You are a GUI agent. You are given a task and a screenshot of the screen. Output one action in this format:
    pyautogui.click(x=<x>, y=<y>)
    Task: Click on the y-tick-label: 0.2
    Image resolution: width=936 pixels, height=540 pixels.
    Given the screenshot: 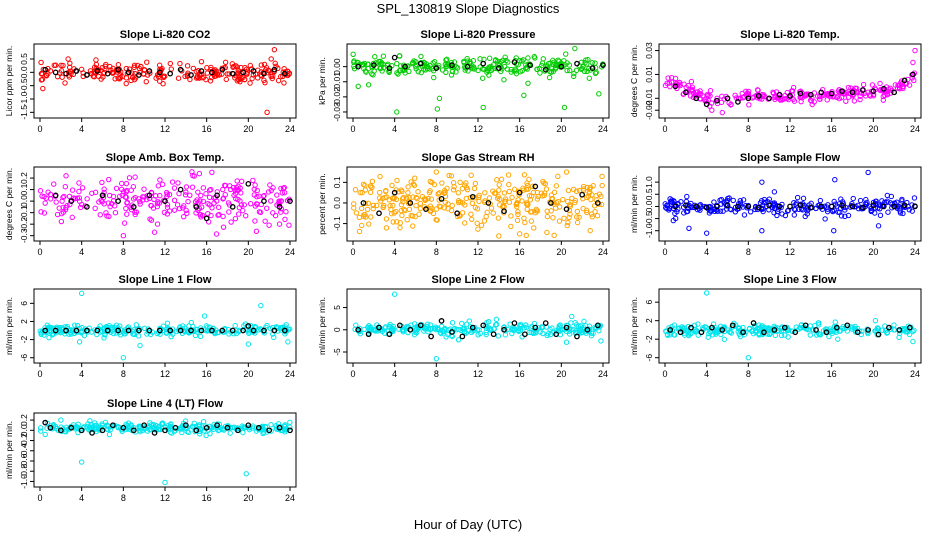 What is the action you would take?
    pyautogui.click(x=24, y=178)
    